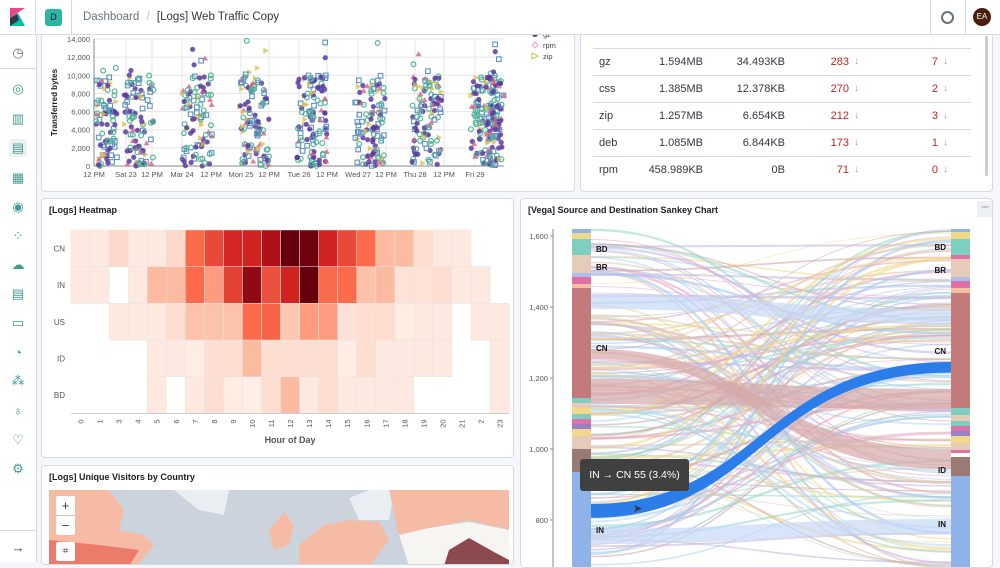  What do you see at coordinates (986, 106) in the screenshot?
I see `scrollbar` at bounding box center [986, 106].